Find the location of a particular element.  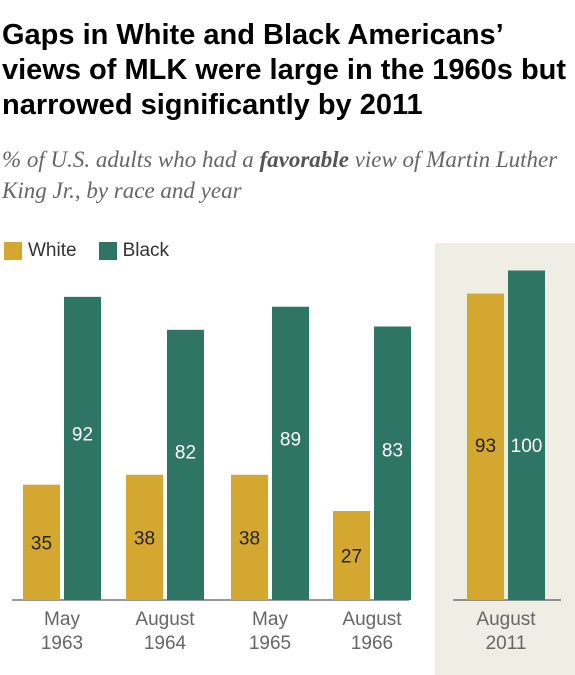

chart-legend: White Black is located at coordinates (97, 251).